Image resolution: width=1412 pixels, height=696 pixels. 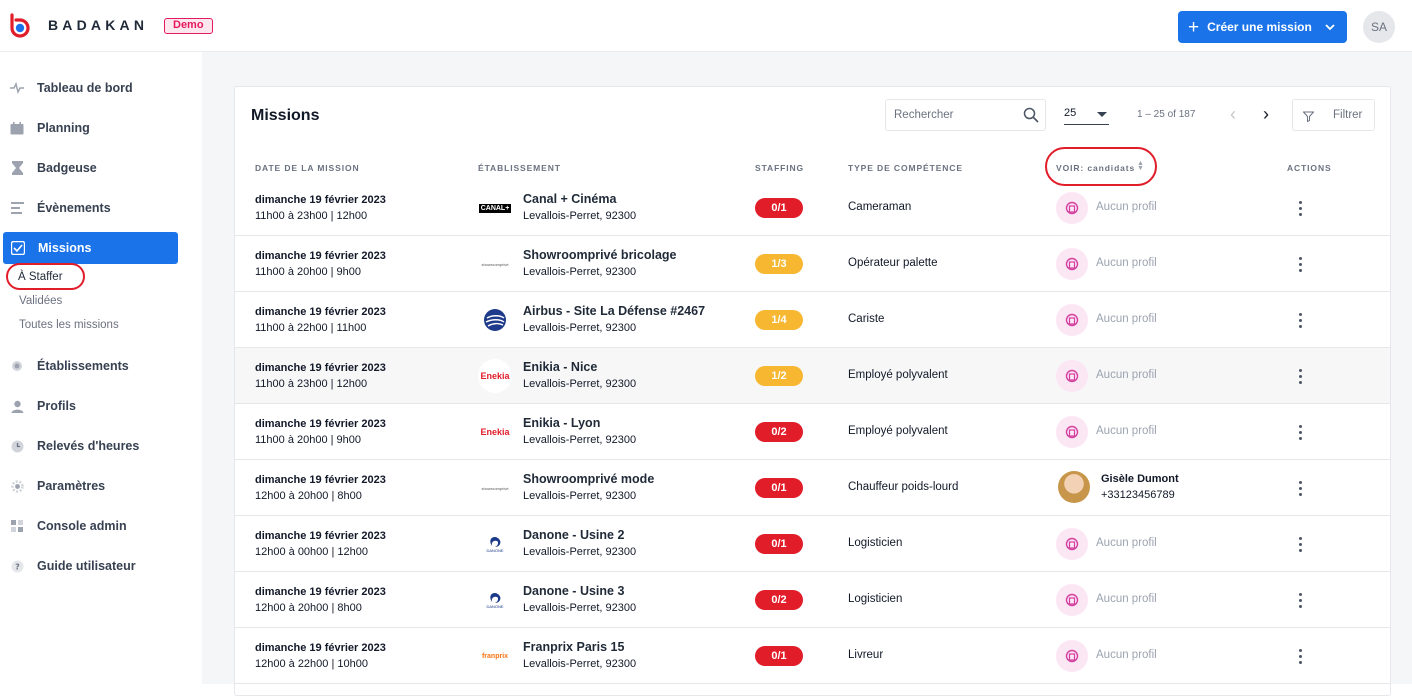 I want to click on sidebar-item-parametres: Paramètres, so click(x=101, y=486).